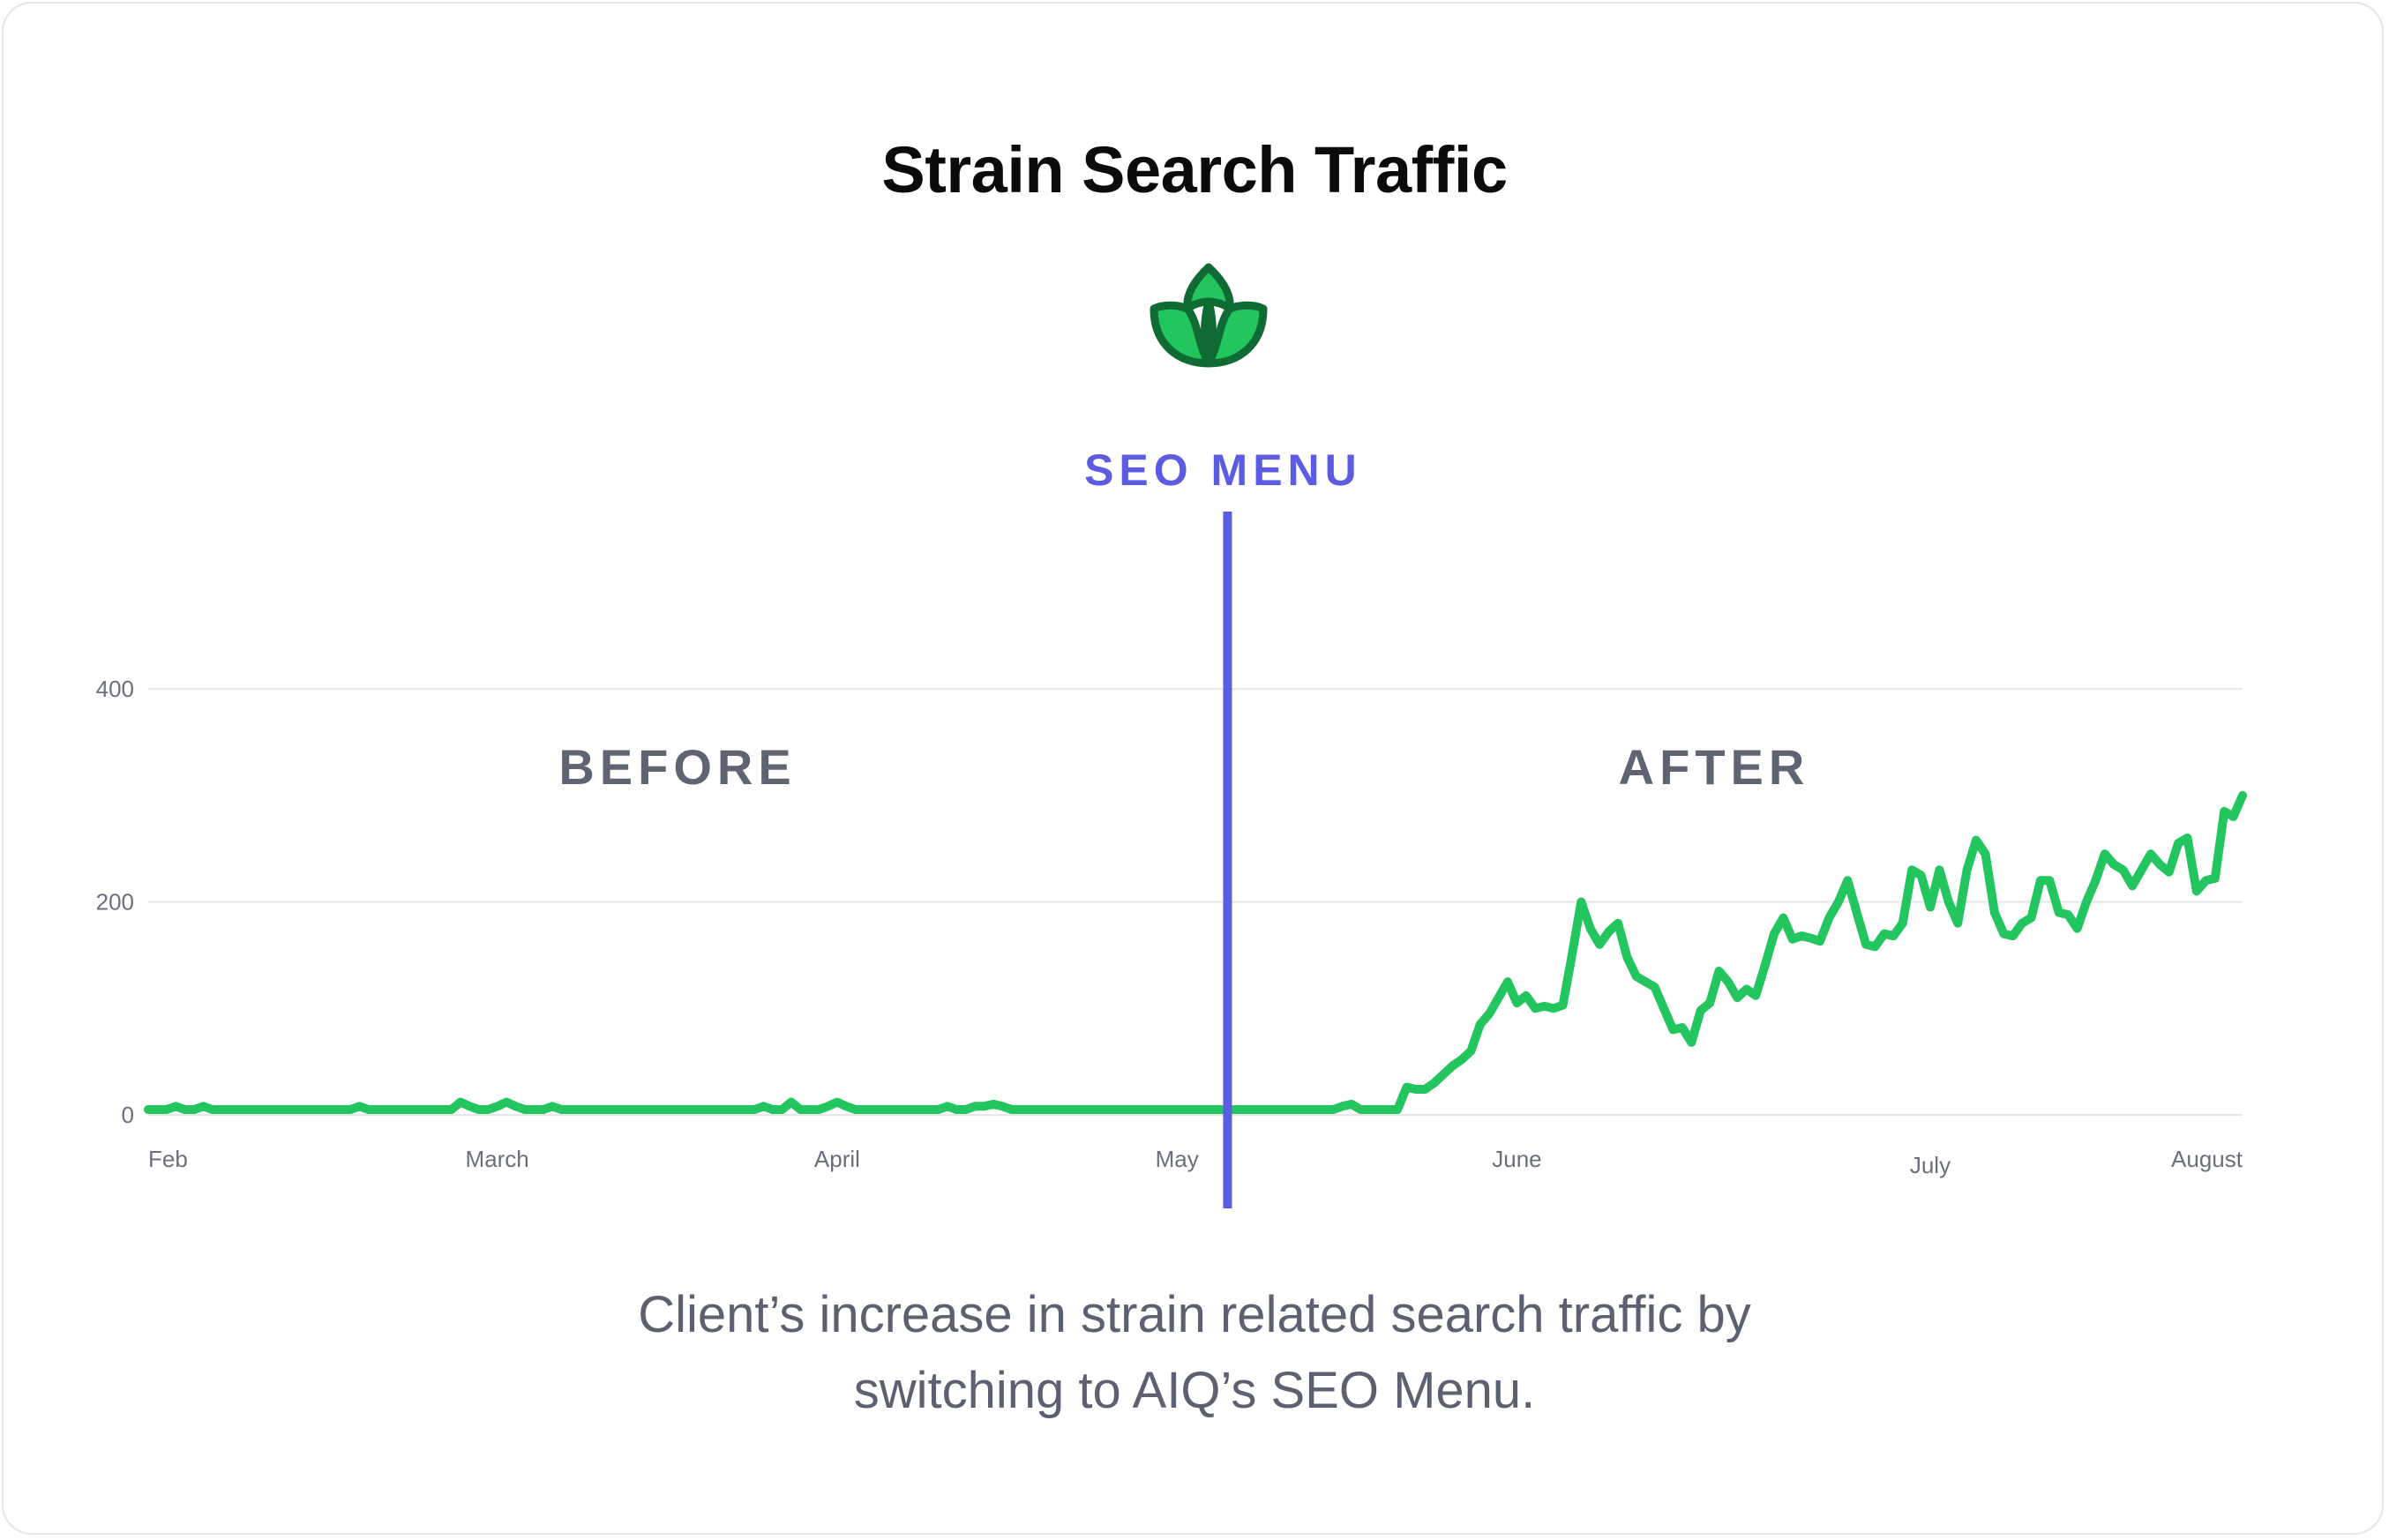 This screenshot has height=1540, width=2389. Describe the element at coordinates (2207, 1159) in the screenshot. I see `x-tick-label: August` at that location.